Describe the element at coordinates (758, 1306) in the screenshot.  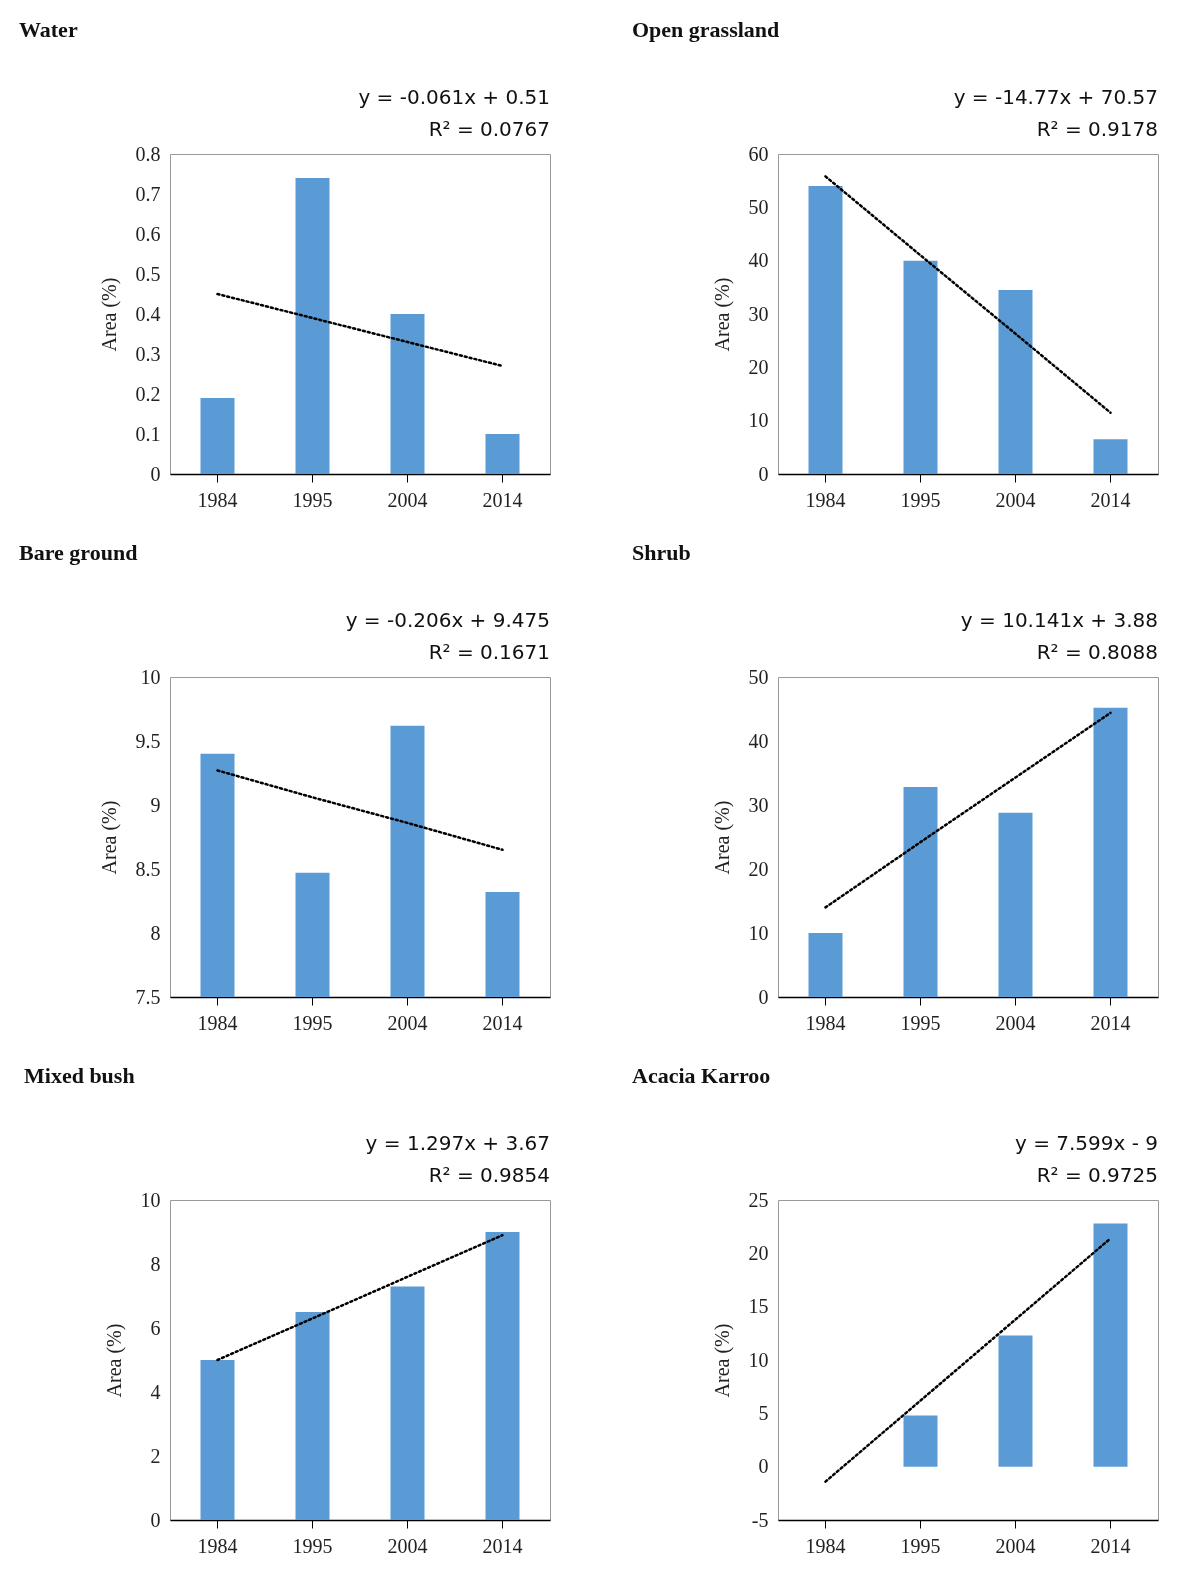
I see `y-tick-label: 15` at that location.